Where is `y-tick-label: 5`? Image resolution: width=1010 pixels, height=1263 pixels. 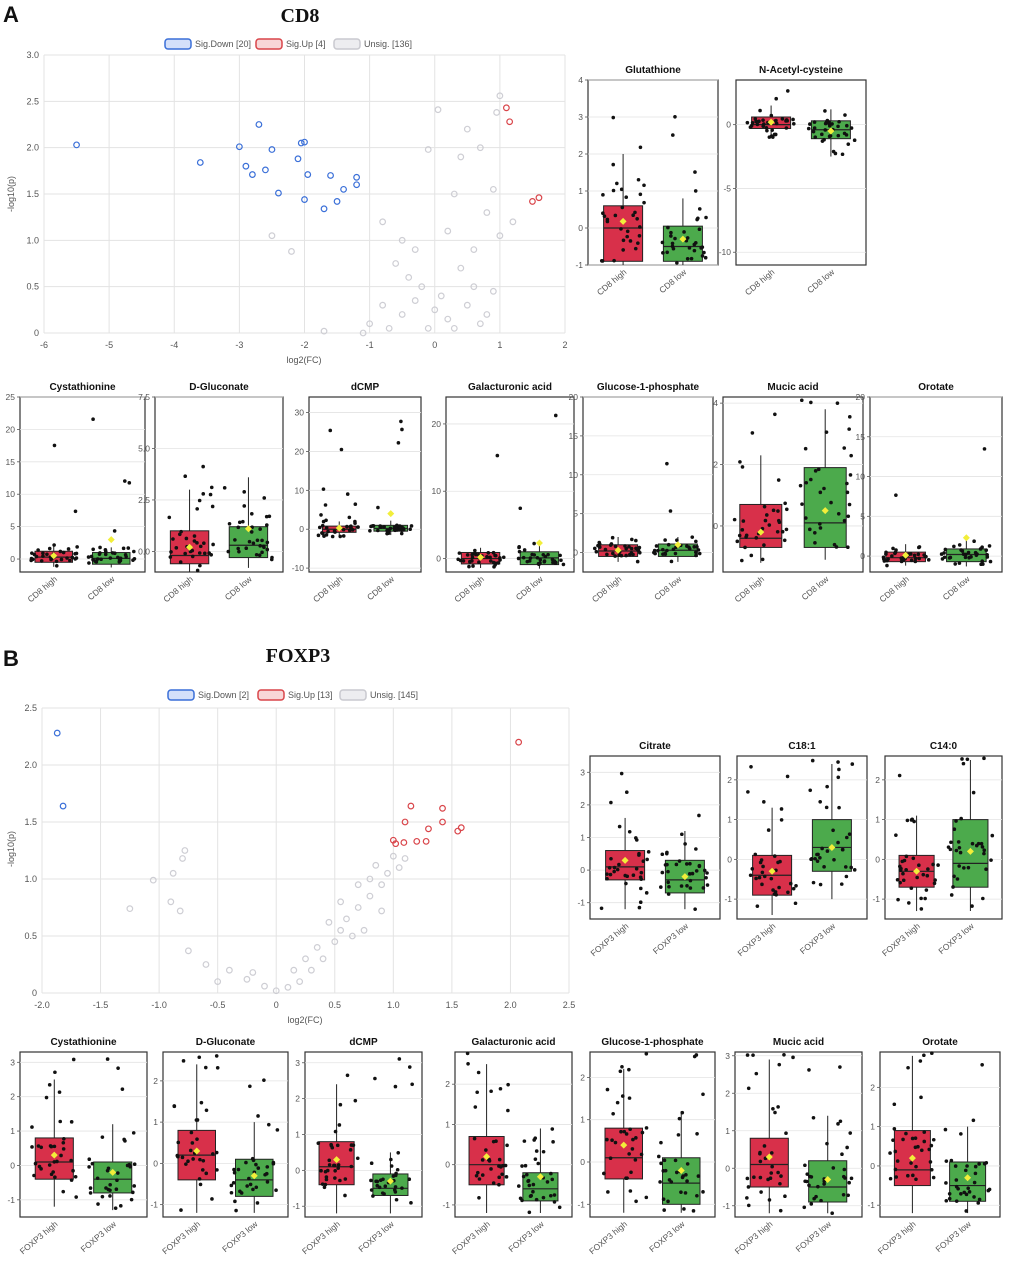 y-tick-label: 5 is located at coordinates (12, 527).